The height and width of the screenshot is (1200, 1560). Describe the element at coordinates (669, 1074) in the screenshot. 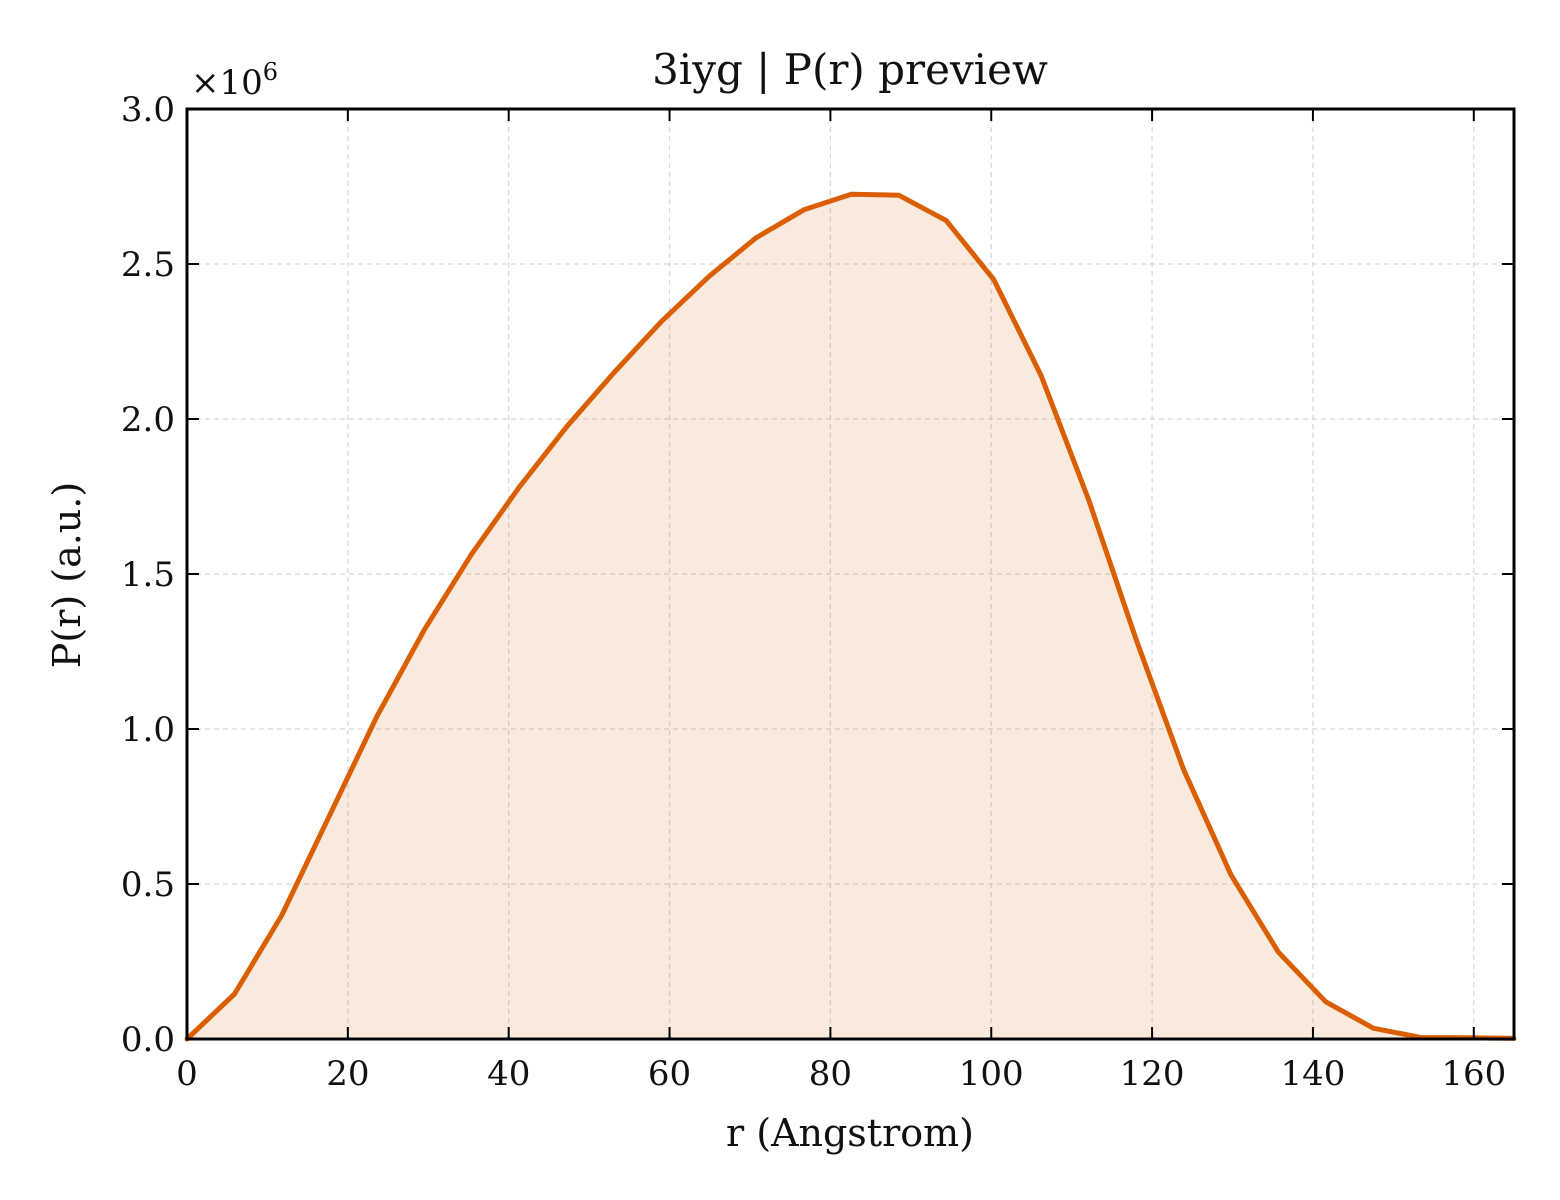

I see `x-tick-label: 60` at that location.